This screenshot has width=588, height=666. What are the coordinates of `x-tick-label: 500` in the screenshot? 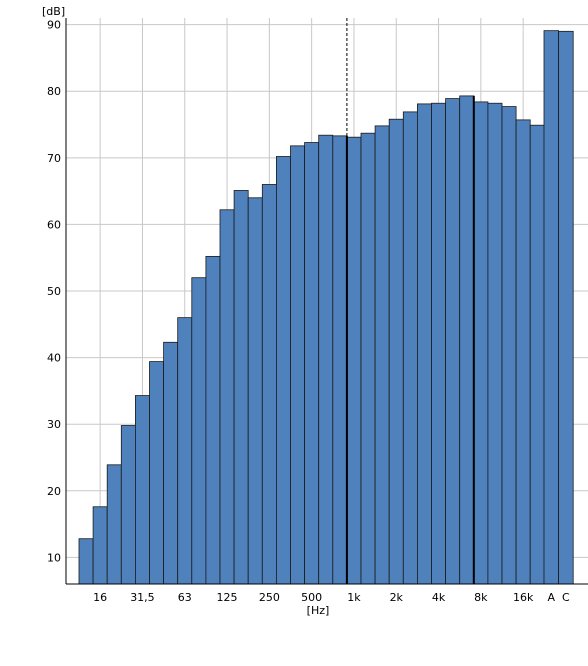 It's located at (311, 597).